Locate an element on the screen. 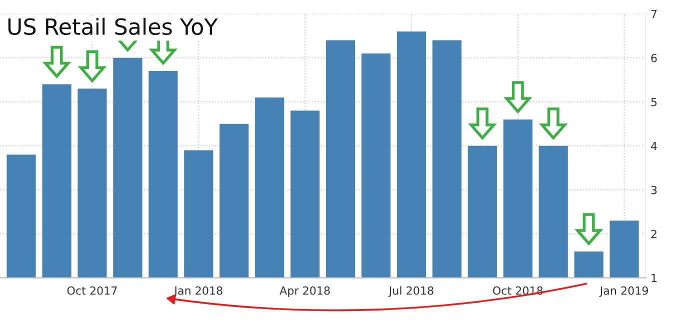  y-tick-label: 4 is located at coordinates (653, 146).